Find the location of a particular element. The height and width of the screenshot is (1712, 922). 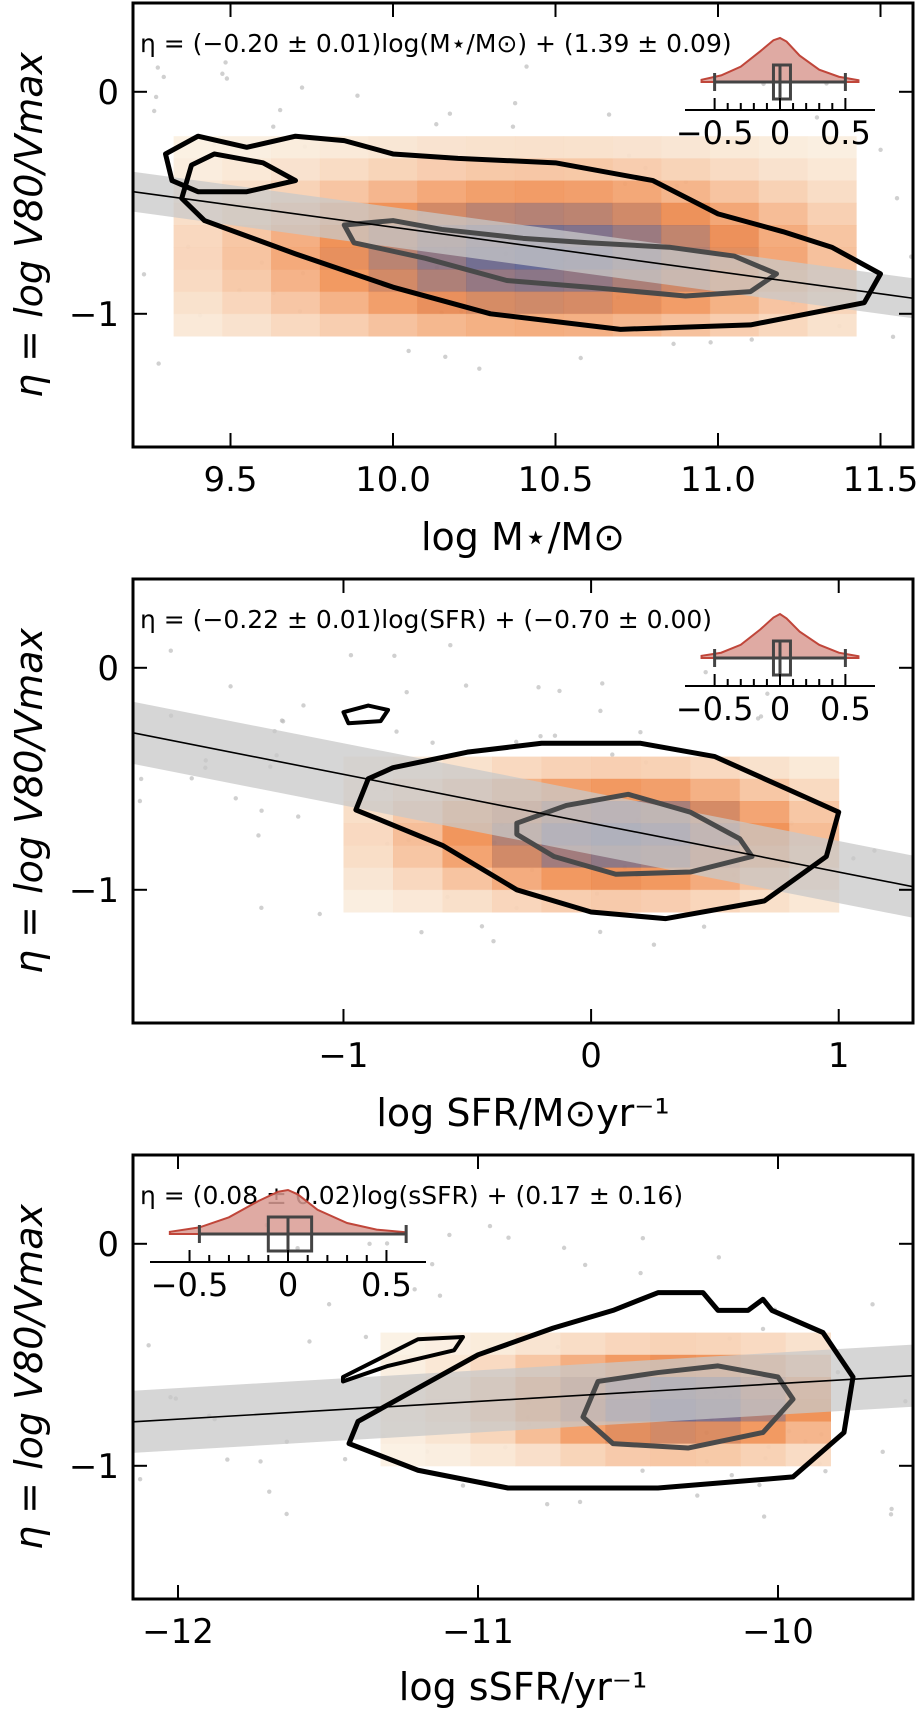

inner-contour is located at coordinates (560, 258).